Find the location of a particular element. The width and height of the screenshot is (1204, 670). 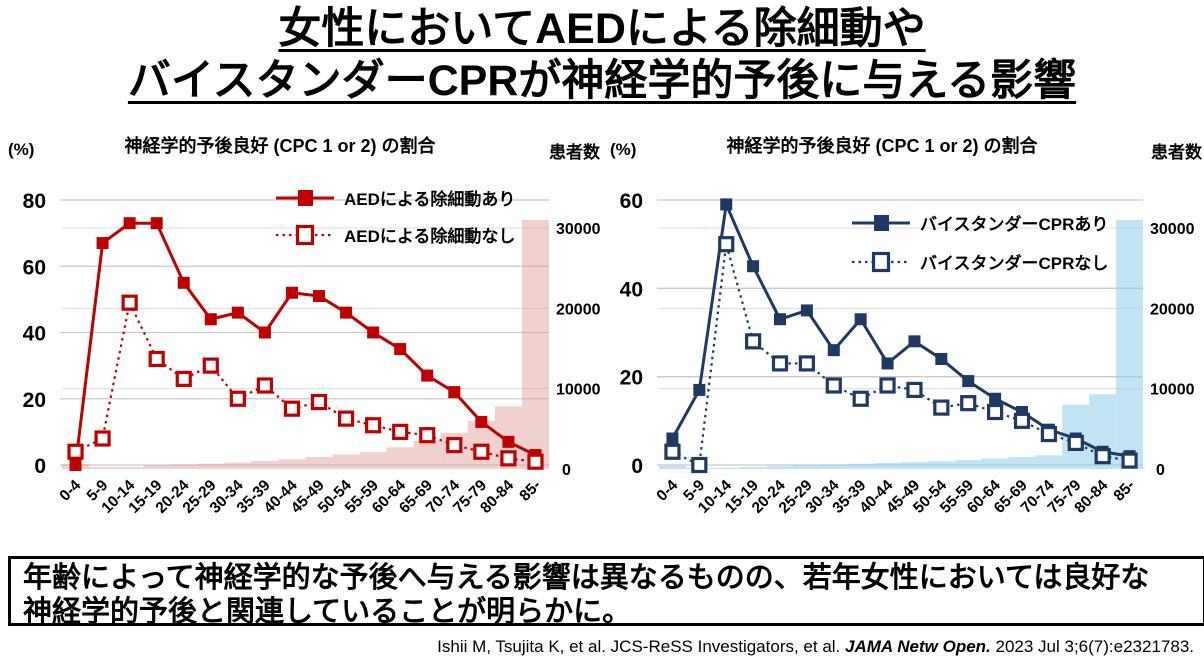

summary-line1: 年齢によって神経学的な予後へ与える影響は異なるものの、若年女性においては良好な is located at coordinates (586, 578).